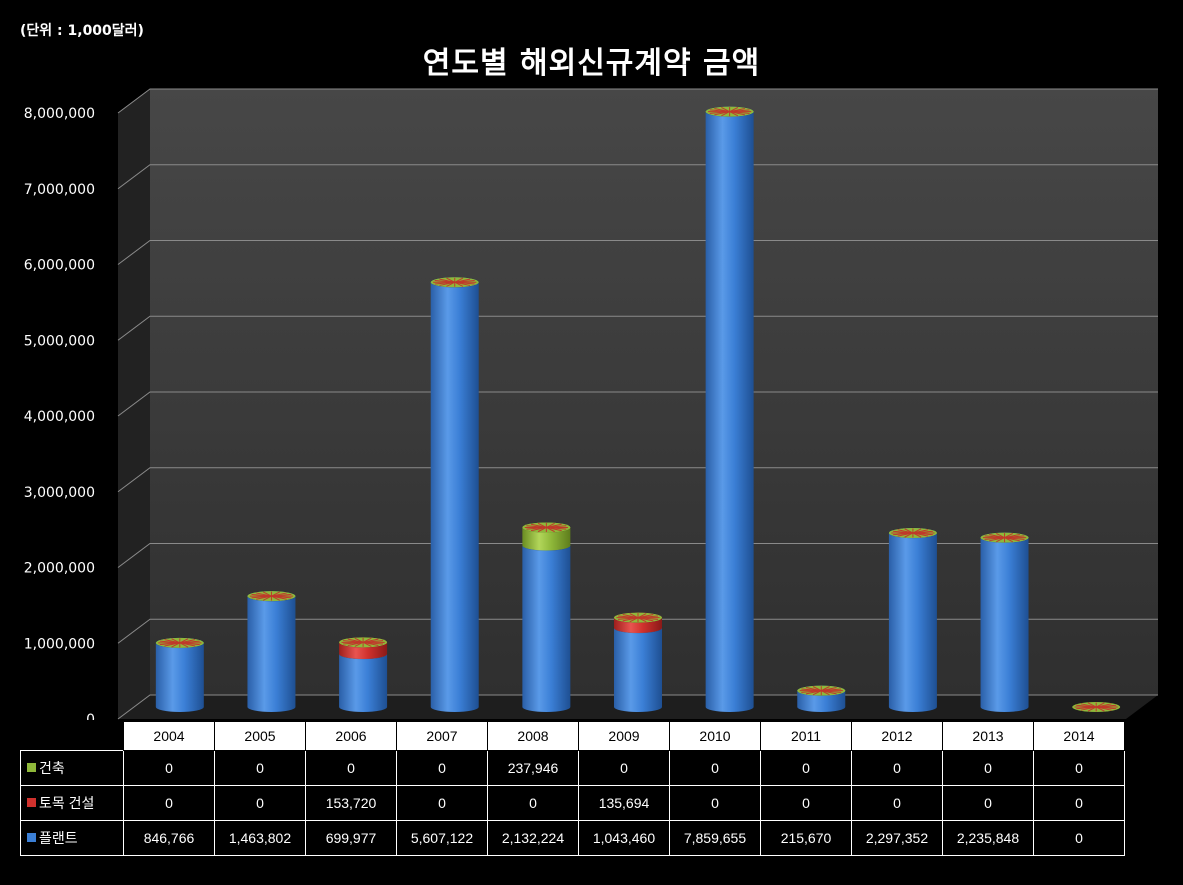 The image size is (1183, 885). What do you see at coordinates (59, 493) in the screenshot?
I see `y-tick-label: 3,000,000` at bounding box center [59, 493].